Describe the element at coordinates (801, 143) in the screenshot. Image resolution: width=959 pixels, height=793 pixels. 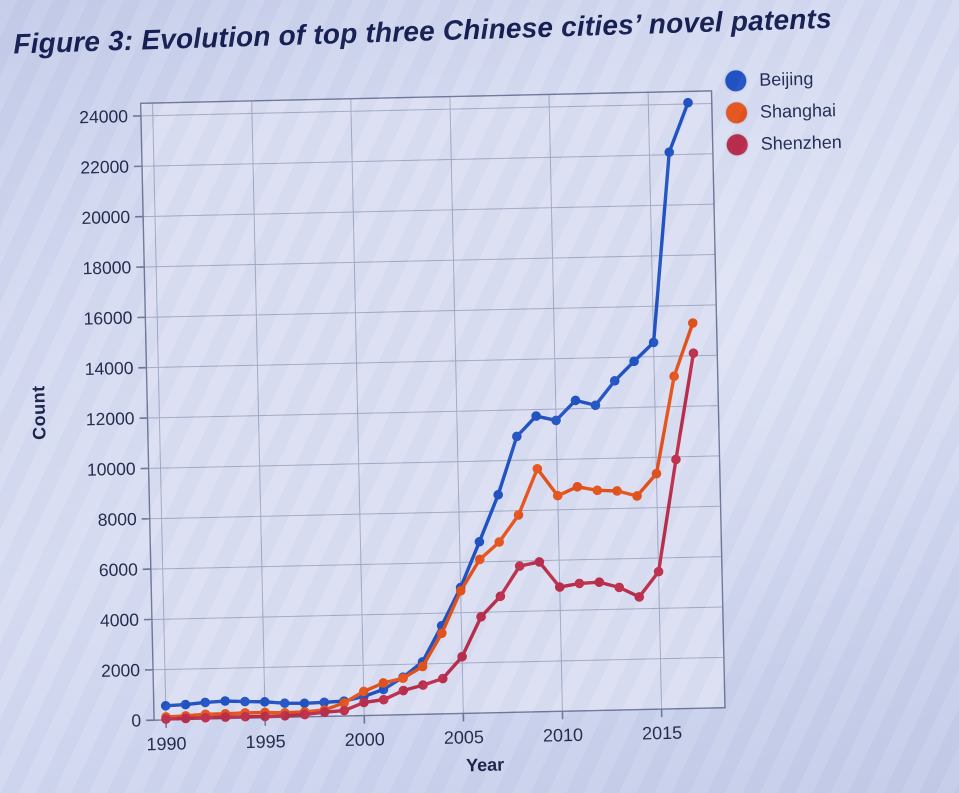
I see `legend-label: Shenzhen` at that location.